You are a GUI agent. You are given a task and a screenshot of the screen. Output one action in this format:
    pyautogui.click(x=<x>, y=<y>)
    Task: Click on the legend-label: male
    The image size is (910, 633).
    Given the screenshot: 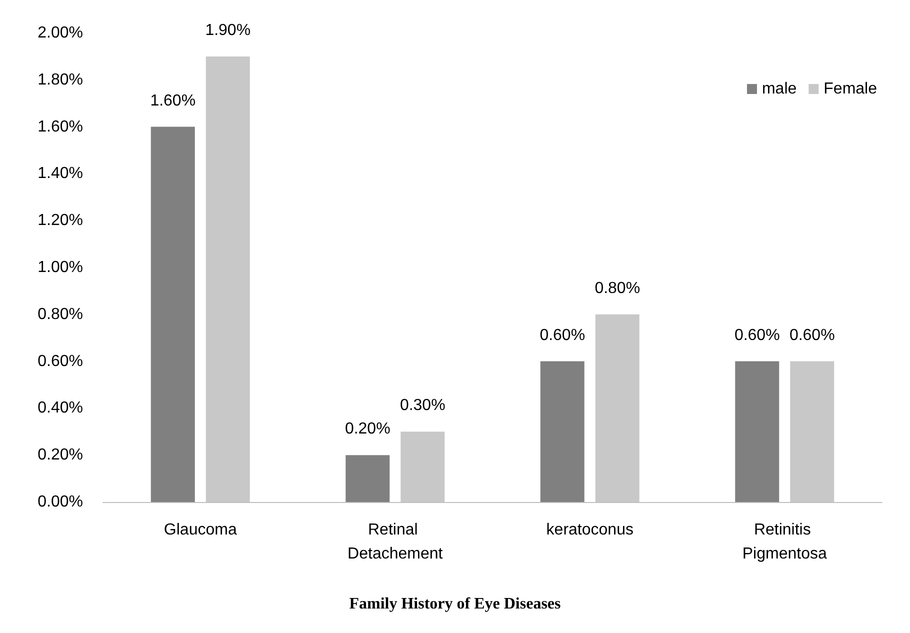 What is the action you would take?
    pyautogui.click(x=779, y=89)
    